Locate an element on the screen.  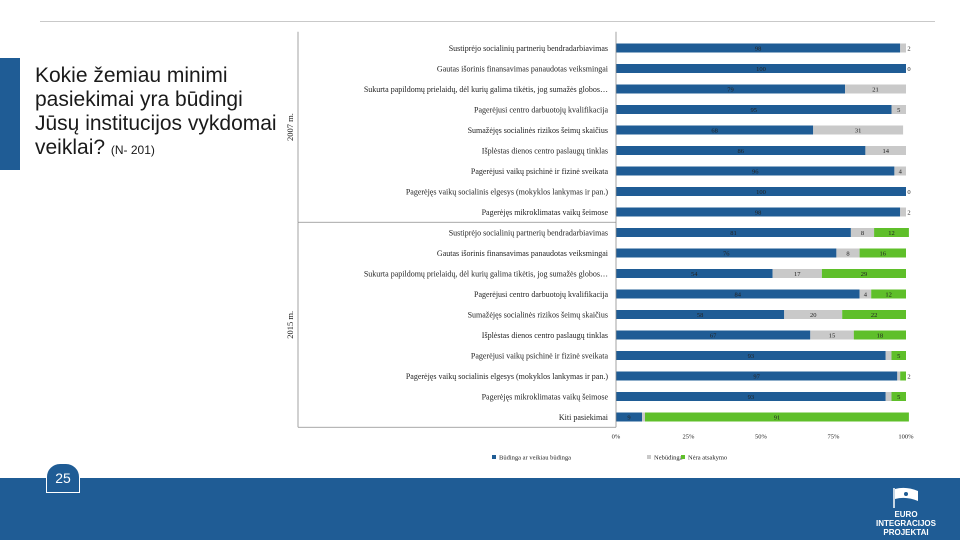
euro-integracijos-logo: EURO INTEGRACIJOS PROJEKTAI is located at coordinates (906, 511).